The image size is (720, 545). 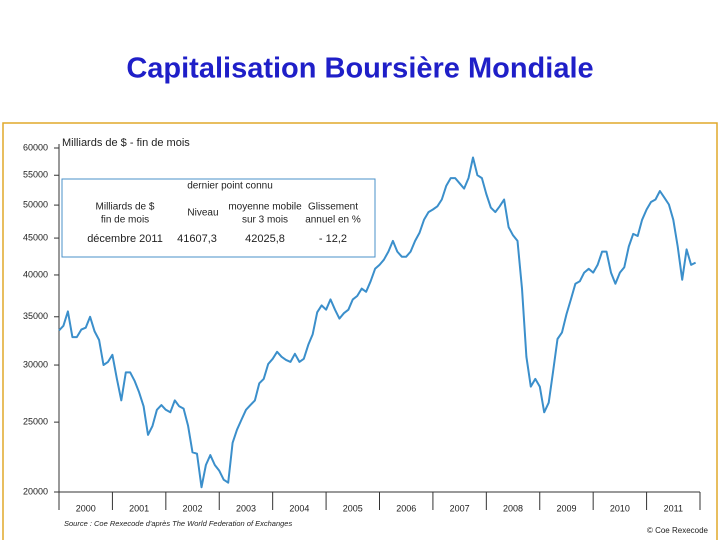 What do you see at coordinates (678, 530) in the screenshot?
I see `credit: © Coe Rexecode` at bounding box center [678, 530].